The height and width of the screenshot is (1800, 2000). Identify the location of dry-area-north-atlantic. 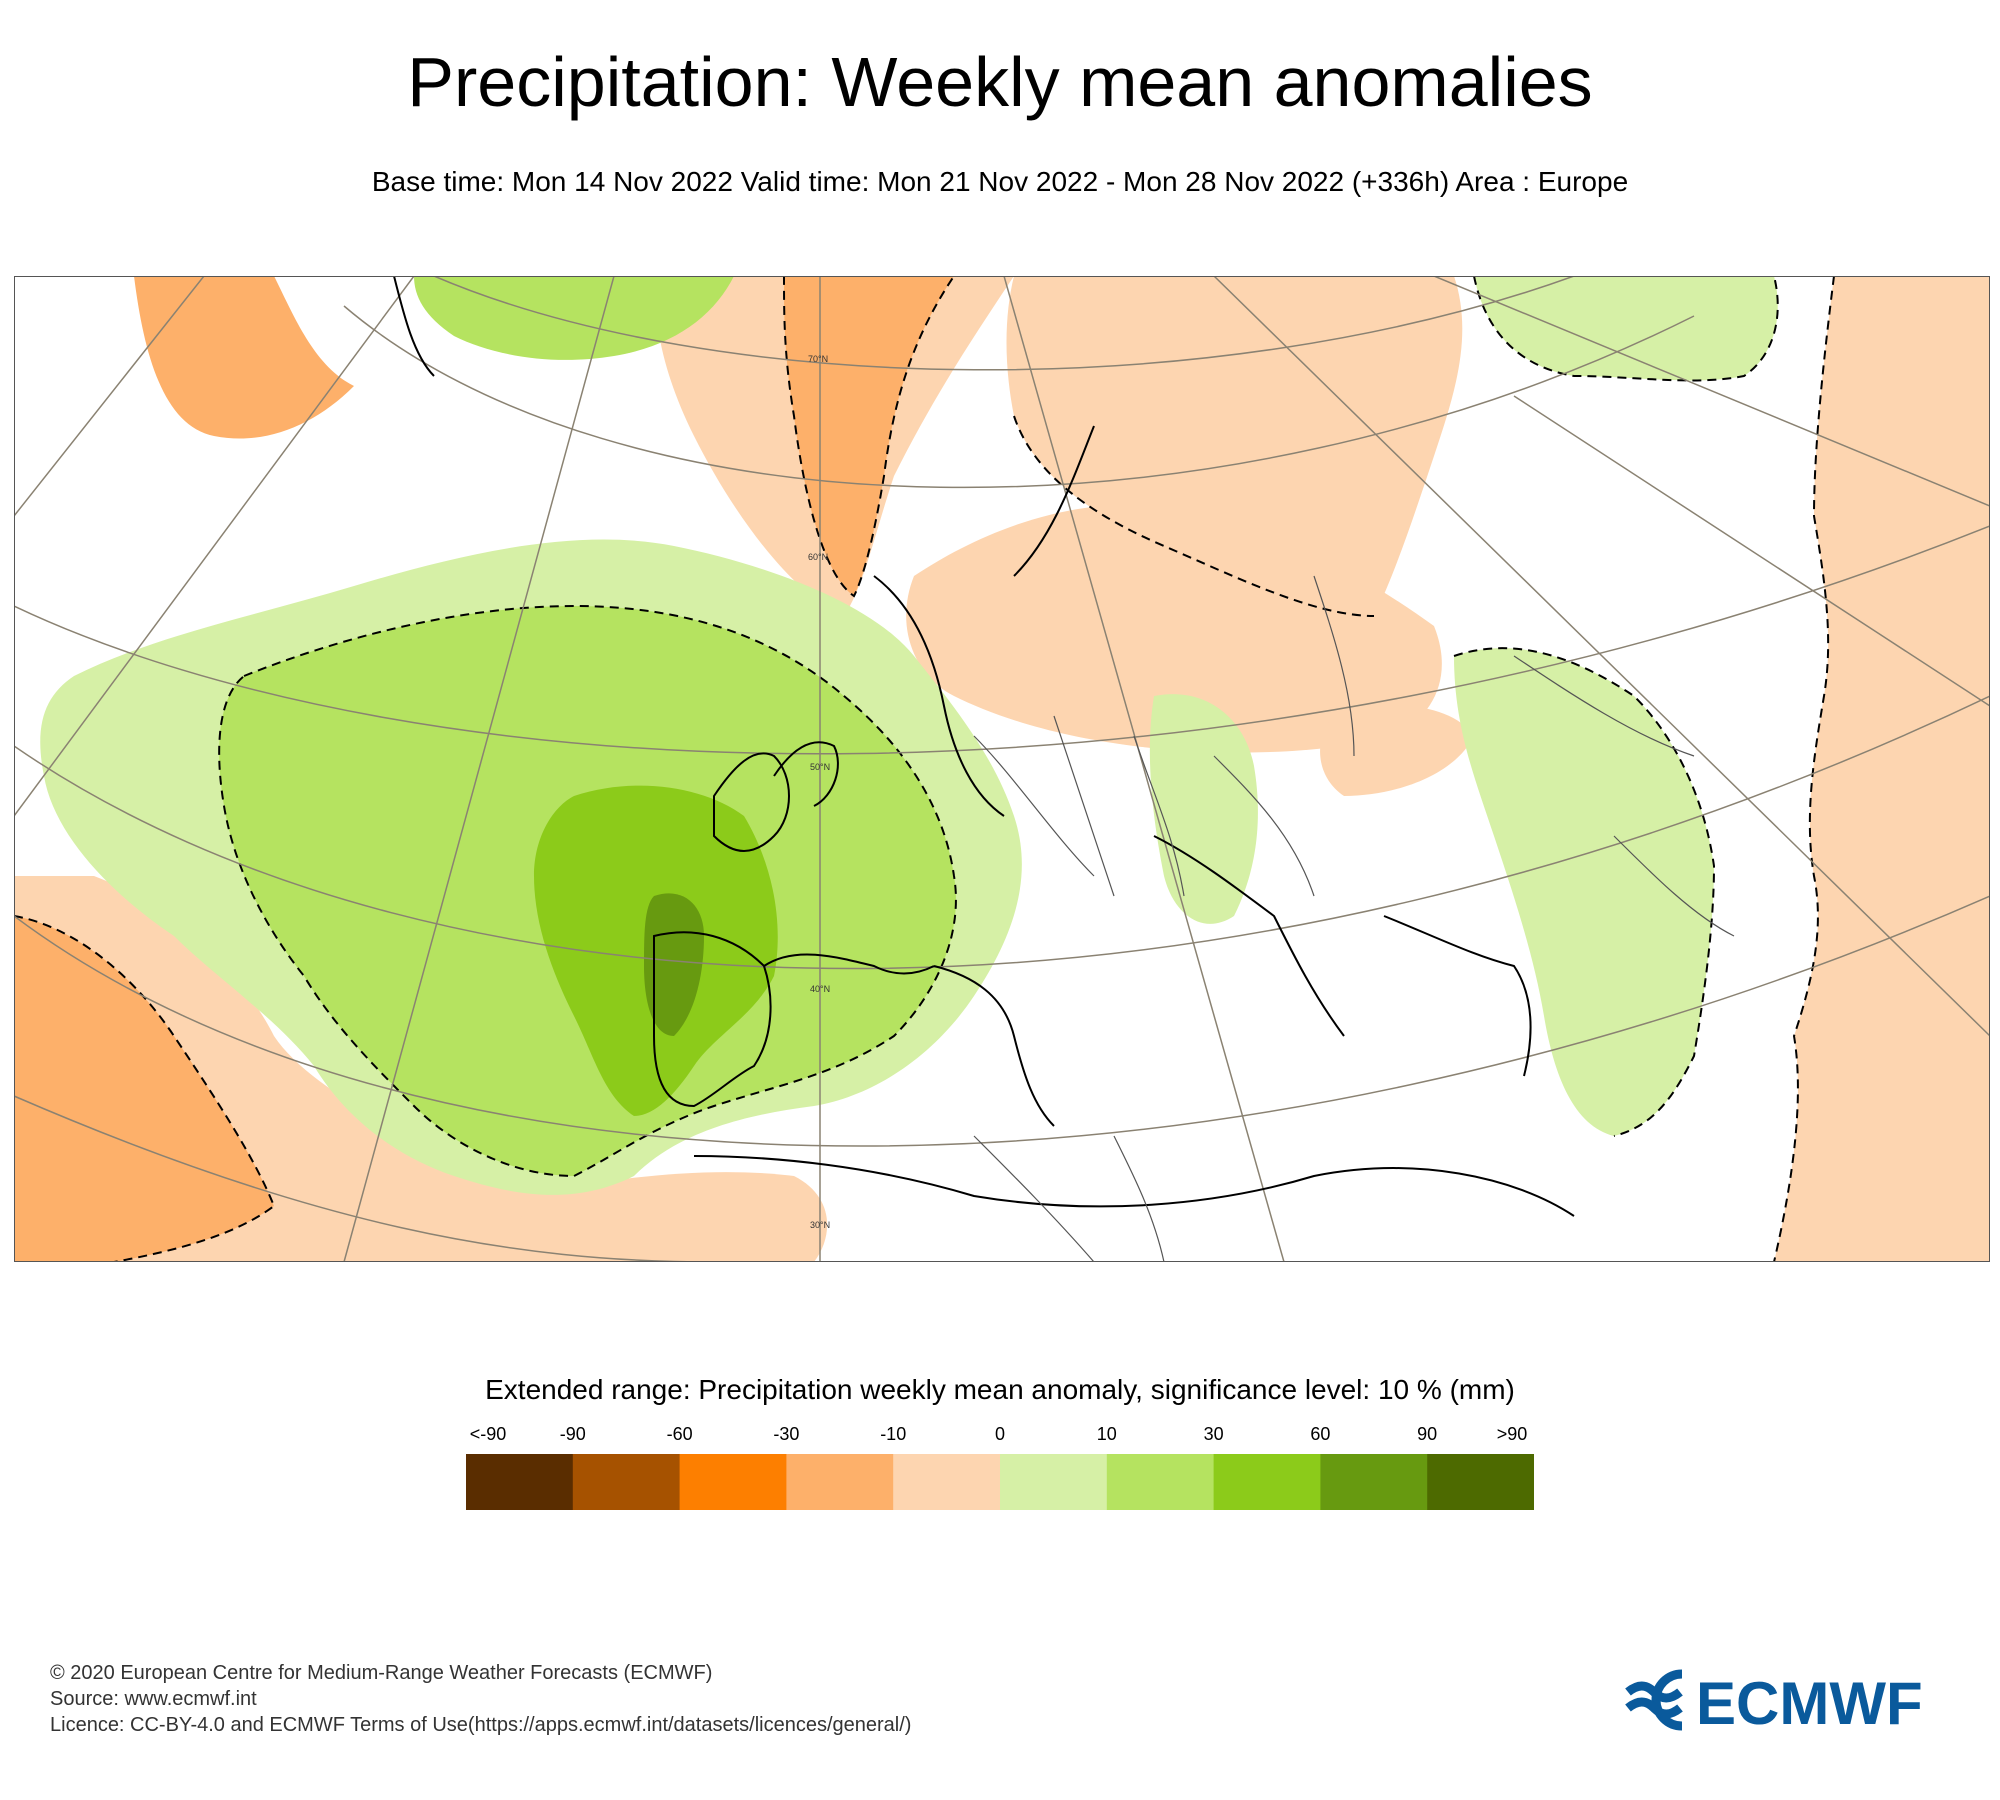
(244, 357).